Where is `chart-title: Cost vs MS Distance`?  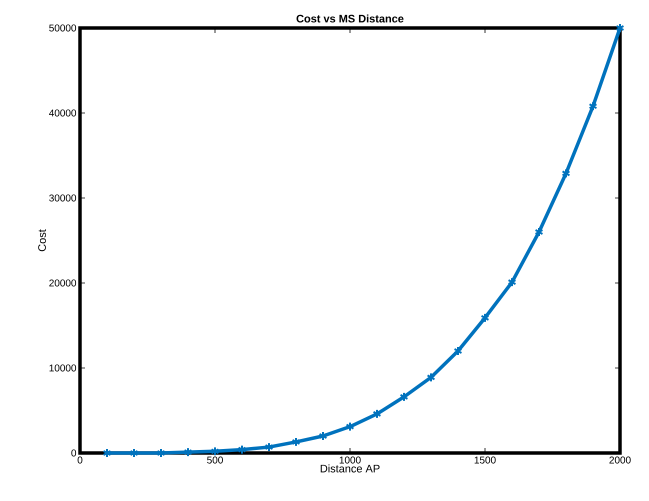 chart-title: Cost vs MS Distance is located at coordinates (350, 18).